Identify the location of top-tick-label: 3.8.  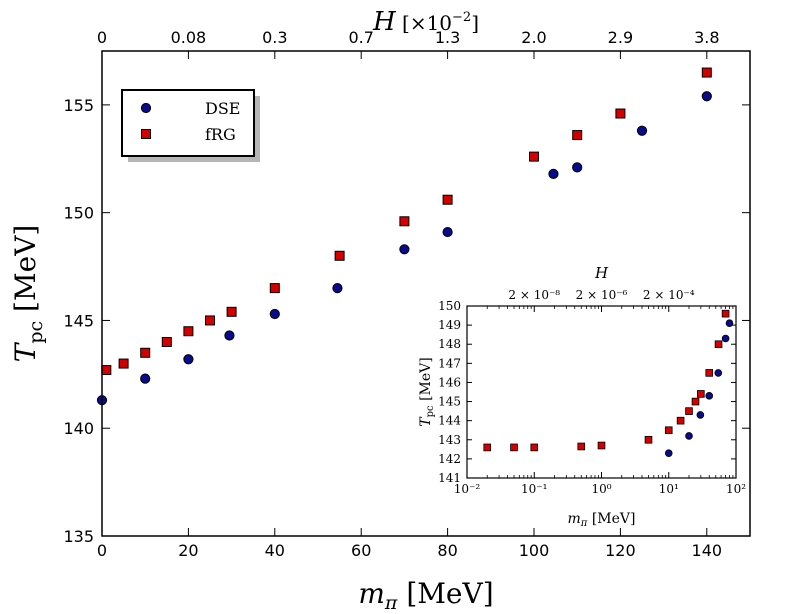
(706, 37).